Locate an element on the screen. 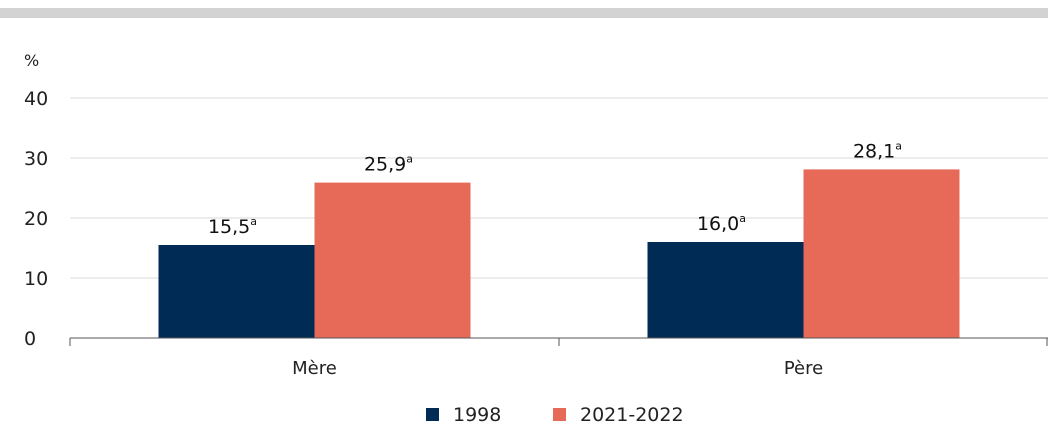 The width and height of the screenshot is (1048, 428). legend-swatch-1998 is located at coordinates (432, 414).